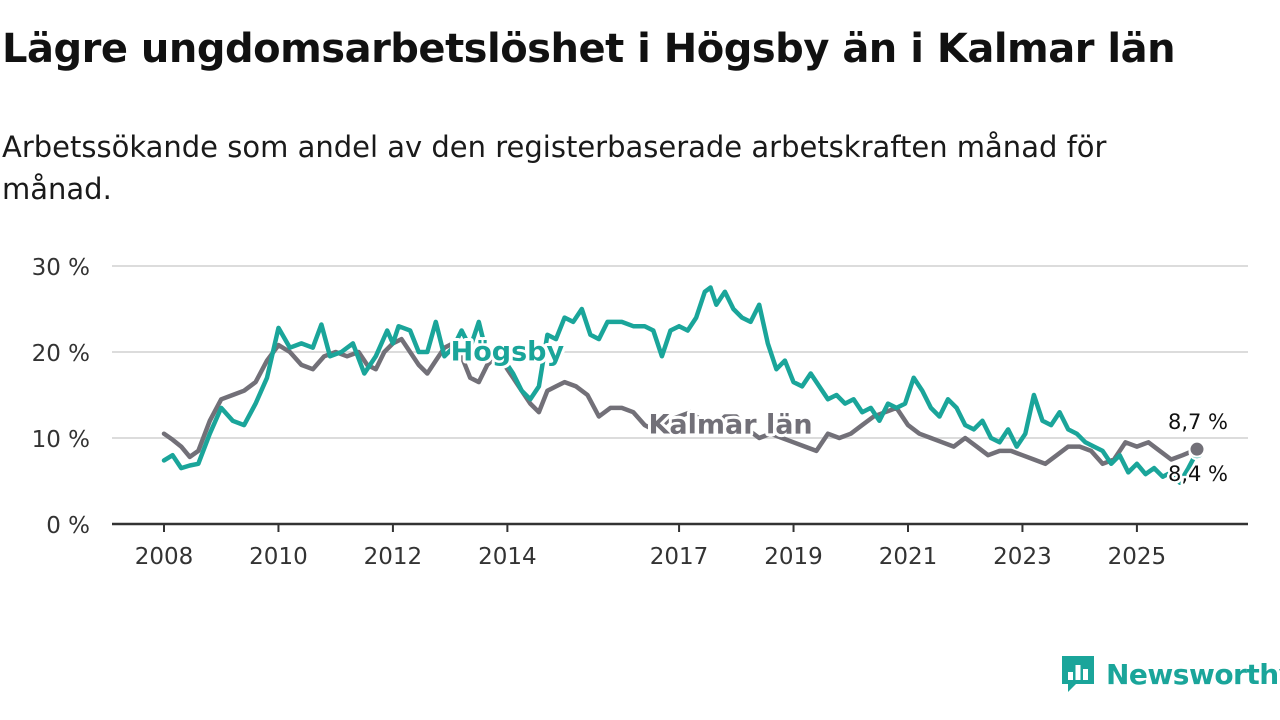  What do you see at coordinates (507, 557) in the screenshot?
I see `x-tick-label: 2014` at bounding box center [507, 557].